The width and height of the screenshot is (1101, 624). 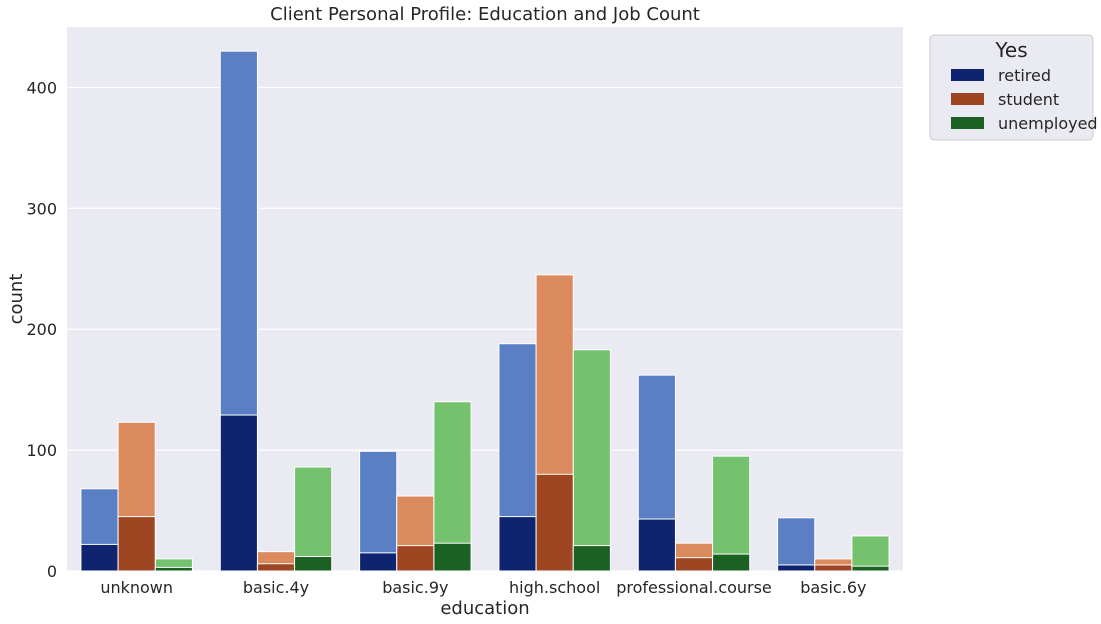 I want to click on x-tick-label: high.school, so click(x=554, y=587).